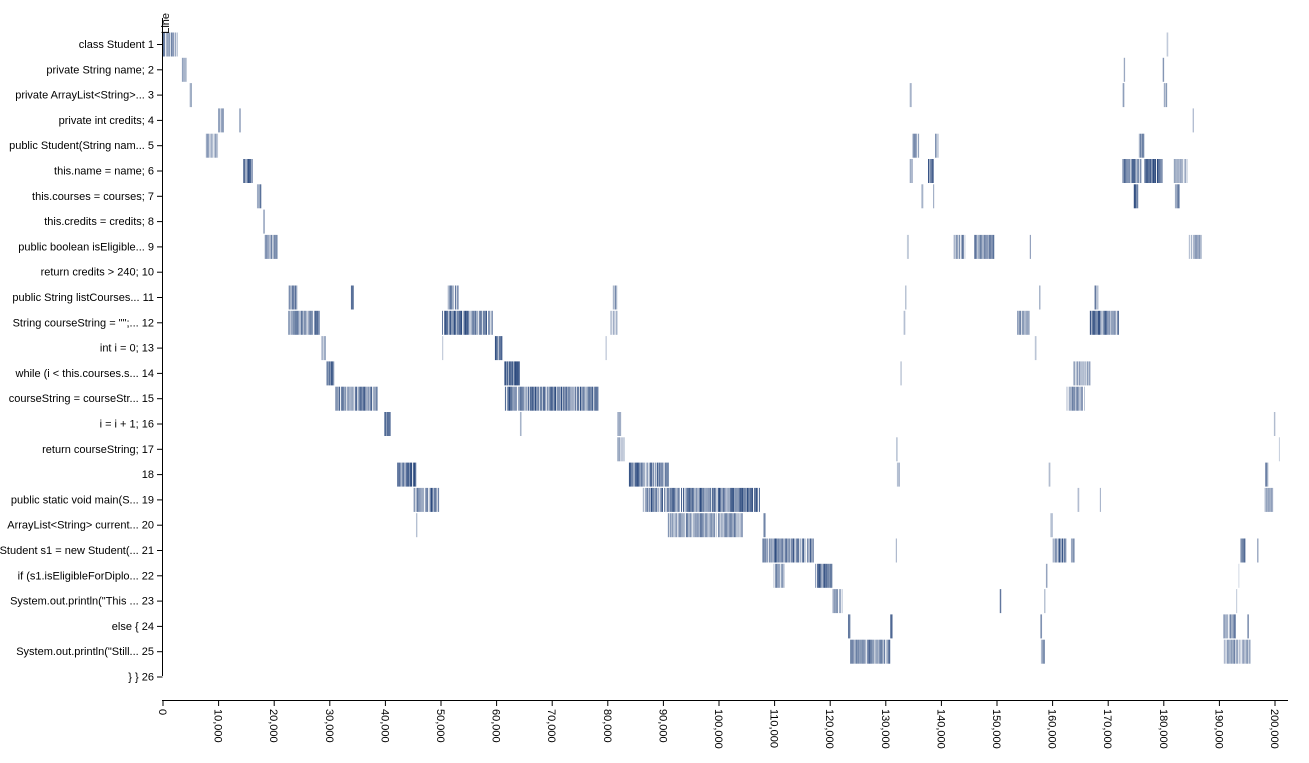  What do you see at coordinates (141, 678) in the screenshot?
I see `y-tick-label: } } 26` at bounding box center [141, 678].